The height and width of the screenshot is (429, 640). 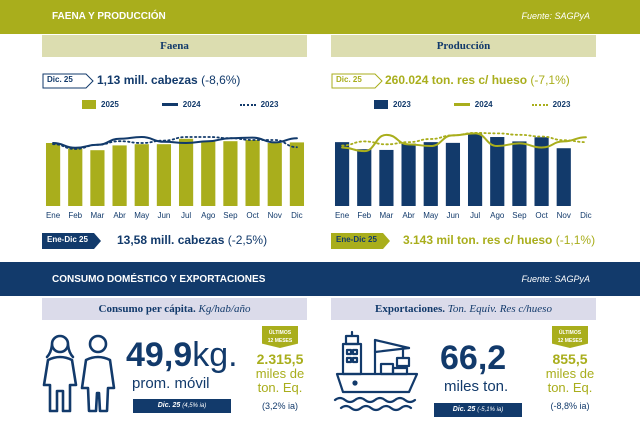 I want to click on faena-month-tag-label: Dic. 25, so click(x=60, y=79).